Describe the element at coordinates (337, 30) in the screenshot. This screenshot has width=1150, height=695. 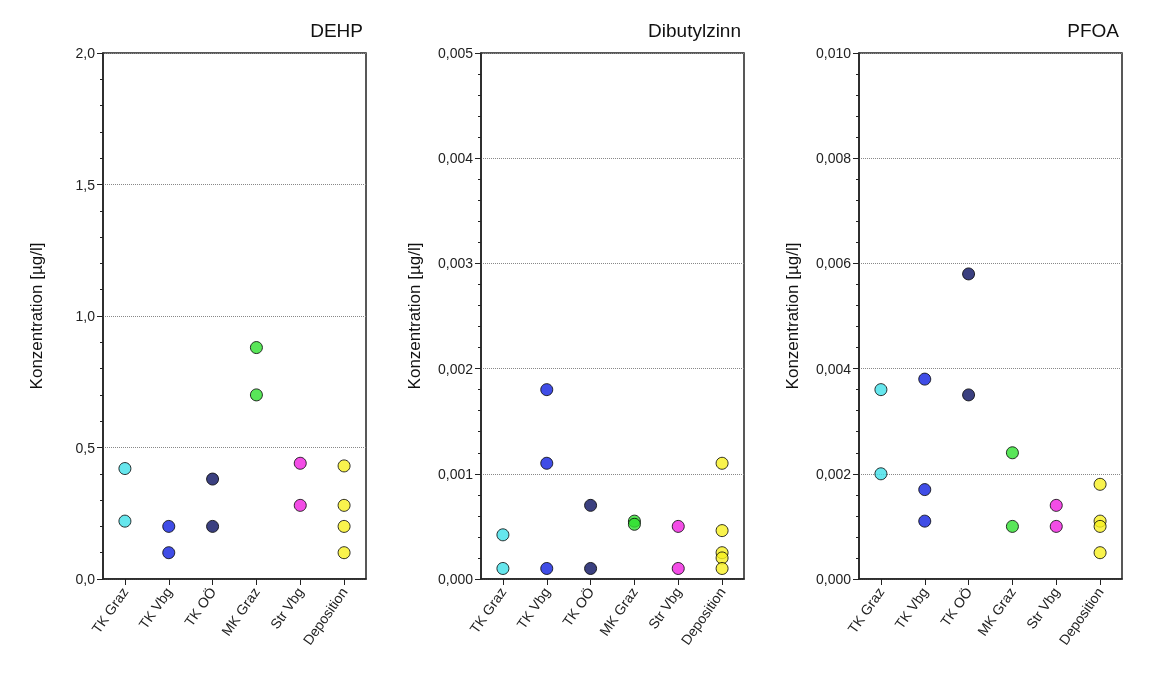
I see `chart-title: DEHP` at that location.